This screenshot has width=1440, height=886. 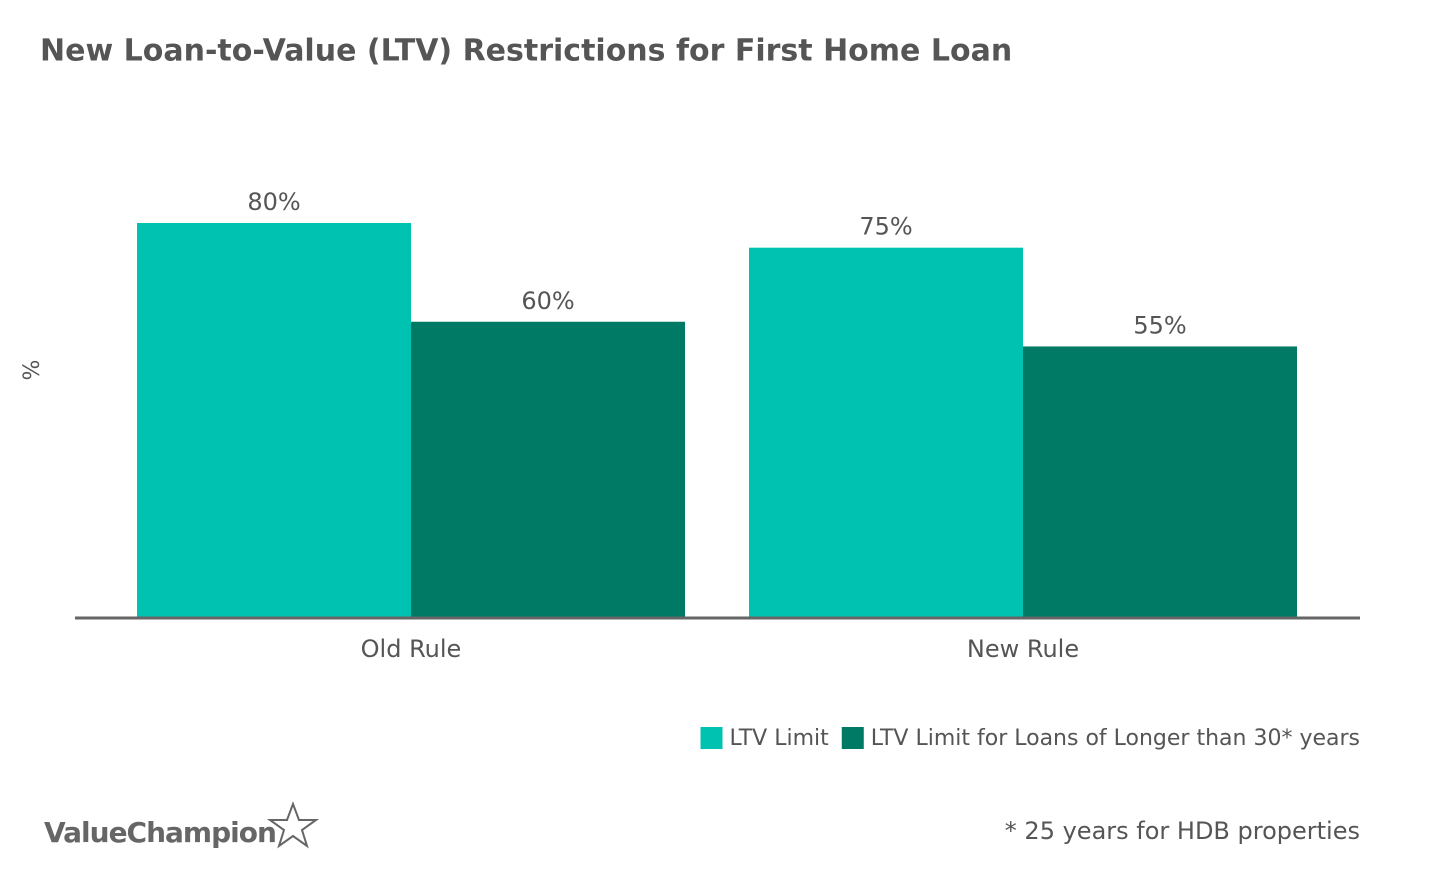 What do you see at coordinates (885, 227) in the screenshot?
I see `value-label: 75%` at bounding box center [885, 227].